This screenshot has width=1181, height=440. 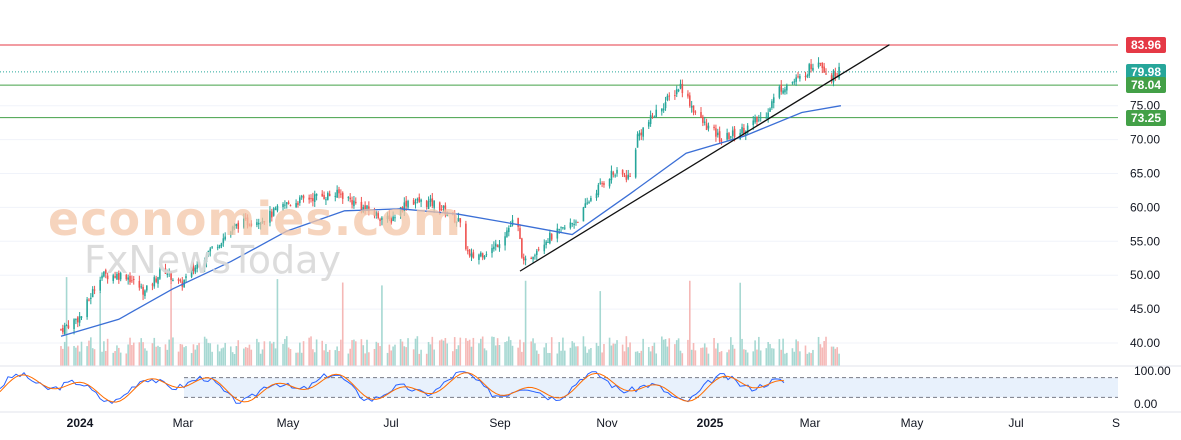 I want to click on watermark-economies: economies.com, so click(x=255, y=219).